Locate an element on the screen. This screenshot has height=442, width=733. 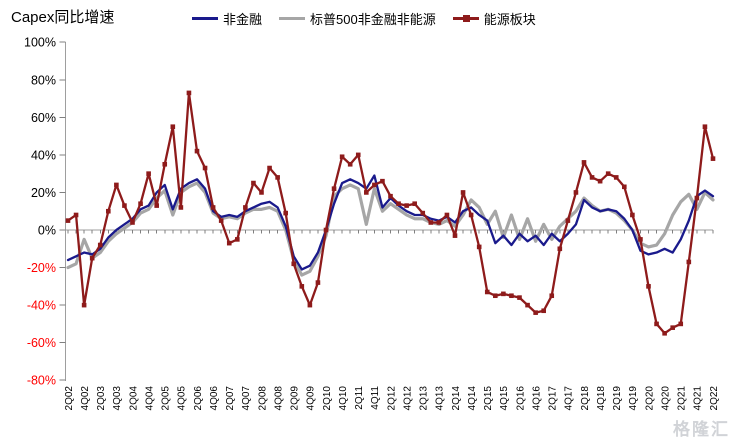
x-tick-label: 2Q15 is located at coordinates (488, 398).